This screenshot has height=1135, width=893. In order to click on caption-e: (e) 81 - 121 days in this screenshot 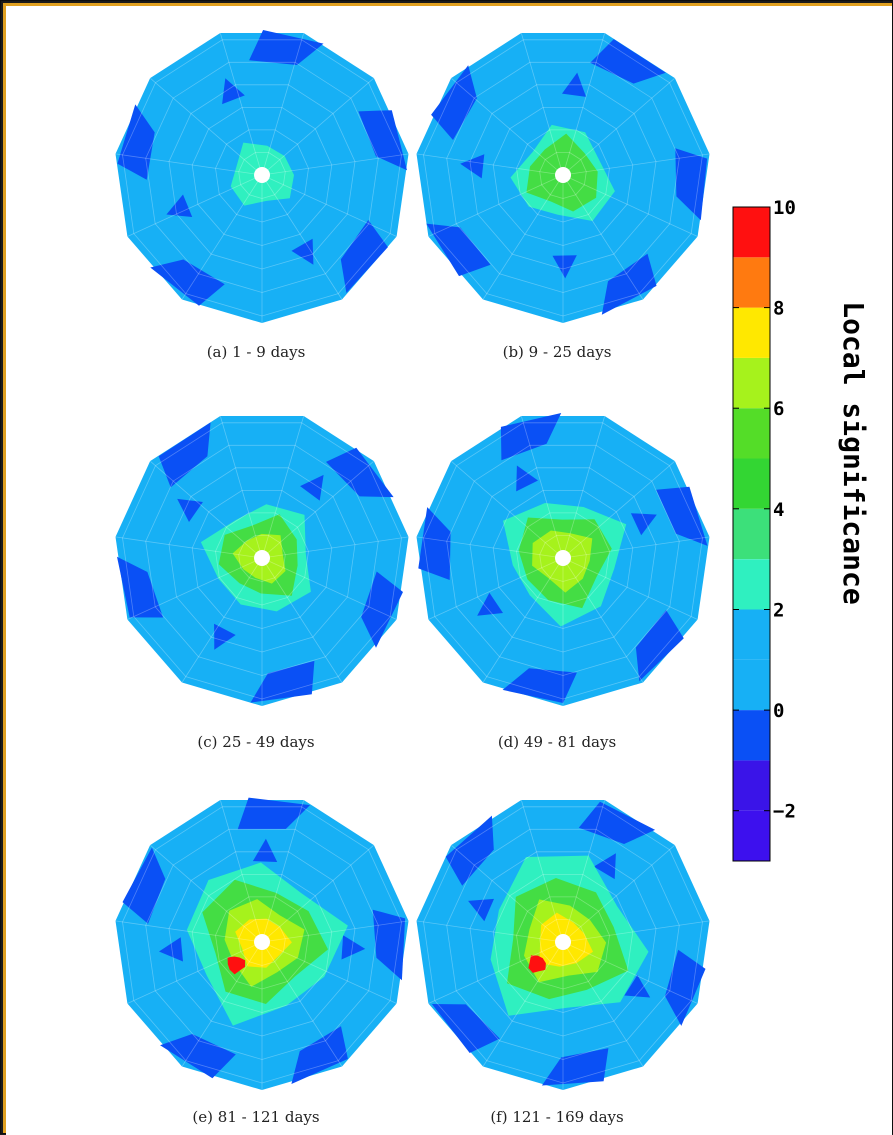, I will do `click(255, 1117)`.